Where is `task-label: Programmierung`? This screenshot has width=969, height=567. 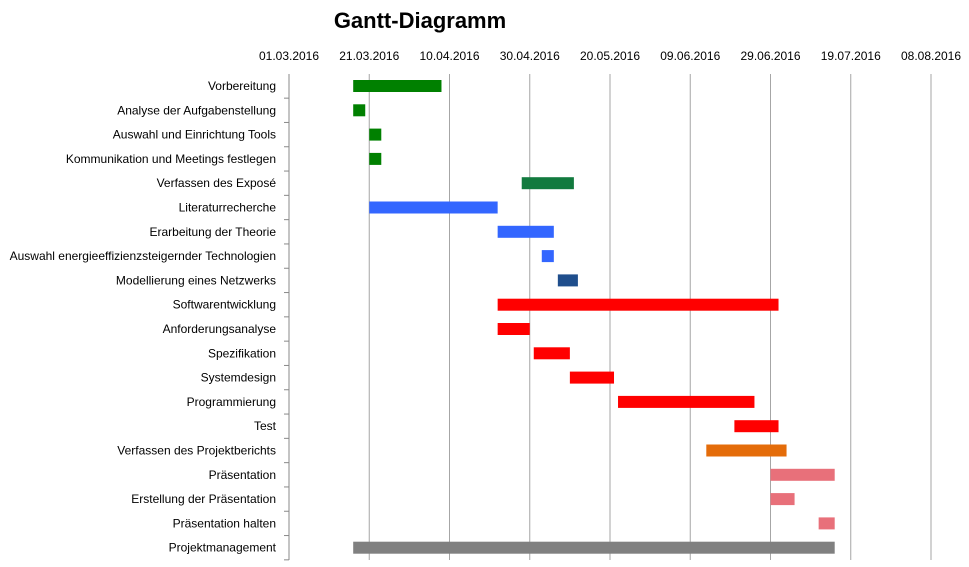
task-label: Programmierung is located at coordinates (231, 402).